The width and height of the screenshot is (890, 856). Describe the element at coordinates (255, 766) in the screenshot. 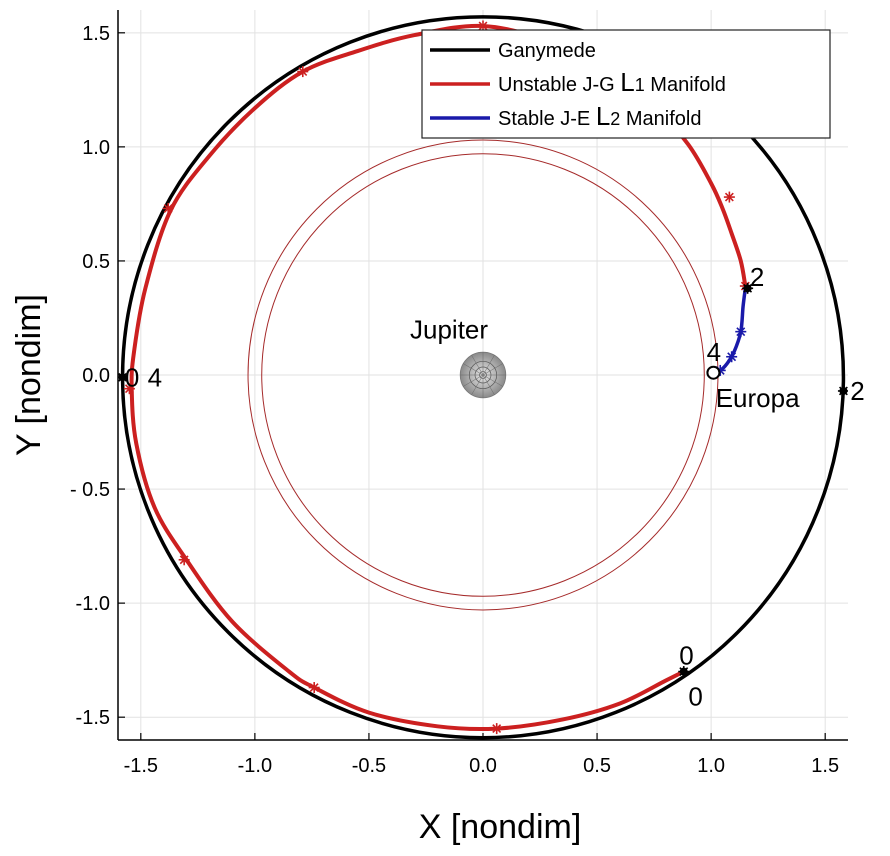

I see `x-tick-label: -1.0` at that location.